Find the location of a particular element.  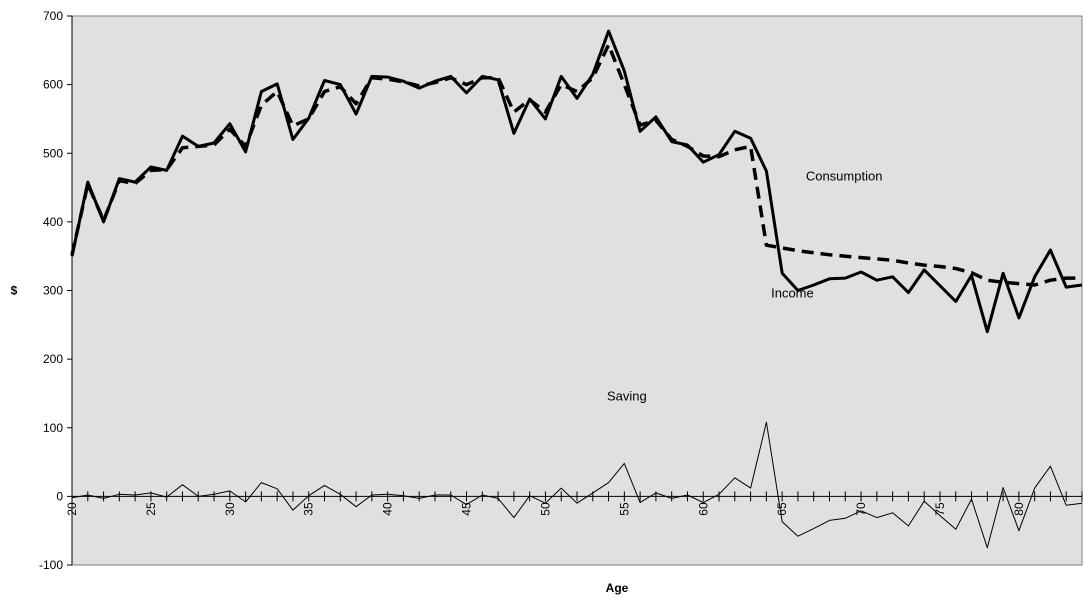

x-tick-label: 30 is located at coordinates (230, 509).